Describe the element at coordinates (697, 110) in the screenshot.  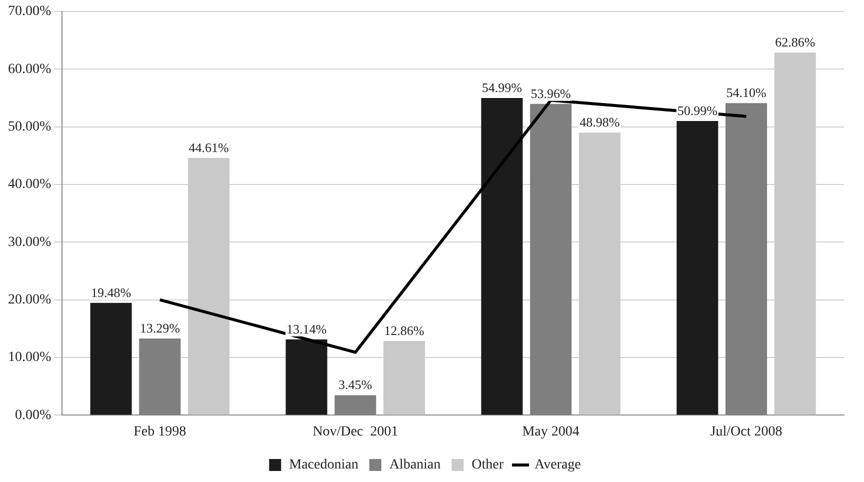
I see `data-label: 50.99%` at that location.